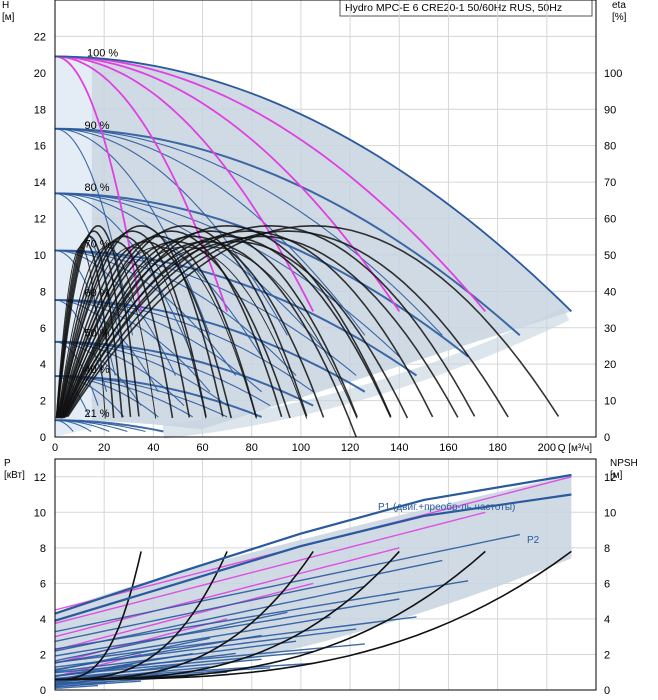 The width and height of the screenshot is (658, 700). I want to click on npsh-tick-label: 12, so click(610, 478).